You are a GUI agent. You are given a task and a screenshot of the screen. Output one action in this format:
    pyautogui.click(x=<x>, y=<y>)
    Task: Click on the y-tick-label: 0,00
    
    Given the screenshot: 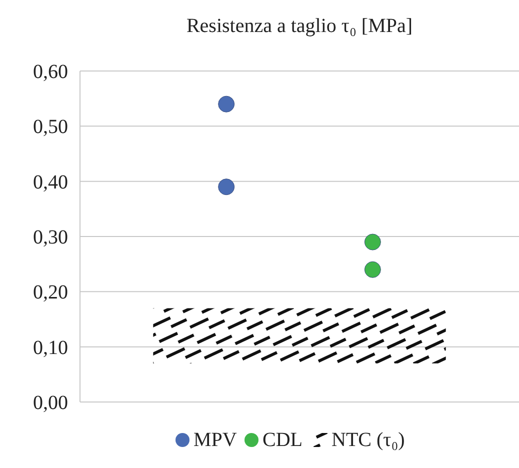 What is the action you would take?
    pyautogui.click(x=50, y=403)
    